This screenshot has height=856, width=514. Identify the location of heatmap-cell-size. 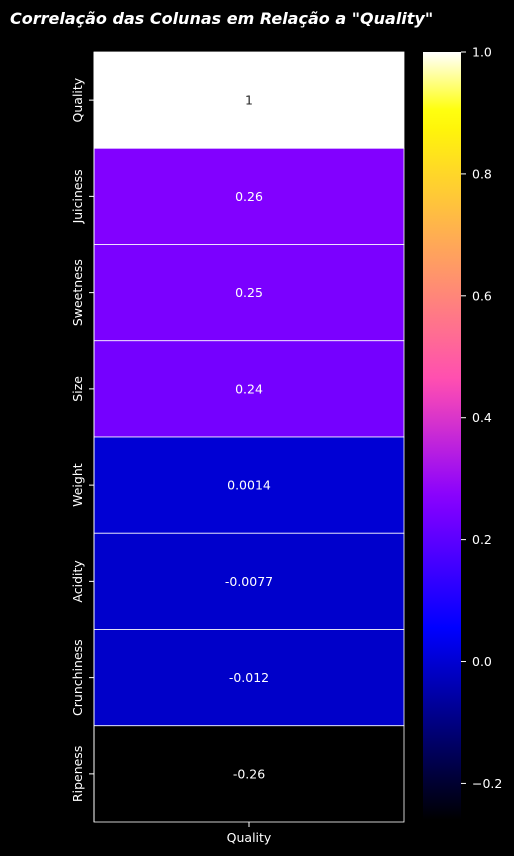
(249, 389).